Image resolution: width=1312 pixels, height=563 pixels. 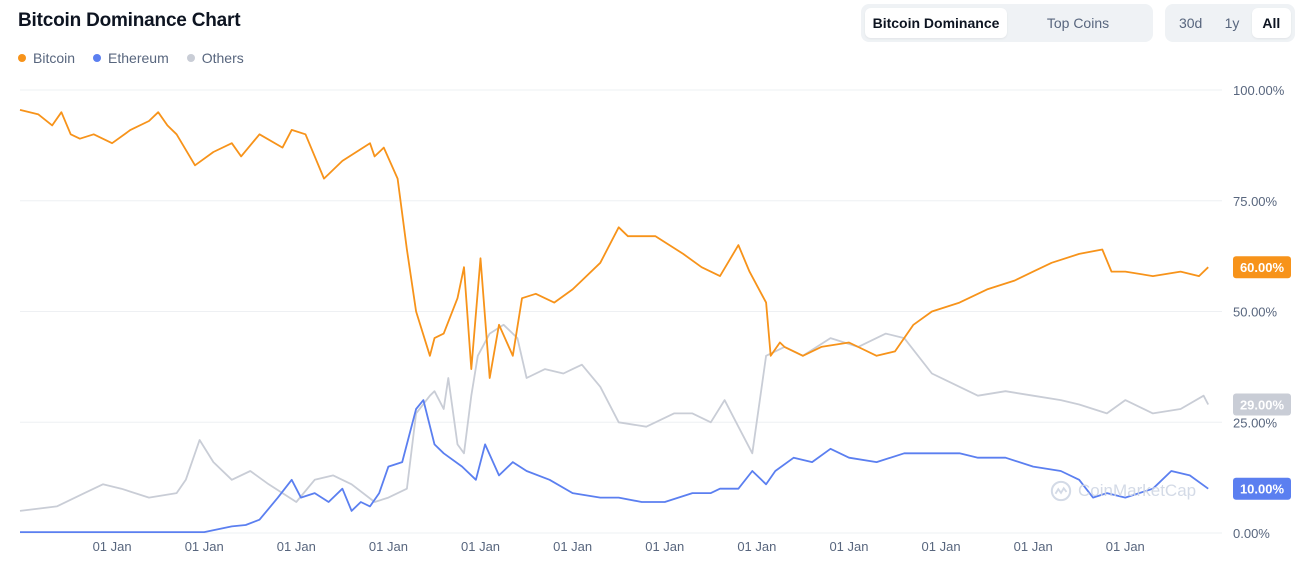 I want to click on coinmarketcap-watermark: CoinMarketCap, so click(x=1123, y=491).